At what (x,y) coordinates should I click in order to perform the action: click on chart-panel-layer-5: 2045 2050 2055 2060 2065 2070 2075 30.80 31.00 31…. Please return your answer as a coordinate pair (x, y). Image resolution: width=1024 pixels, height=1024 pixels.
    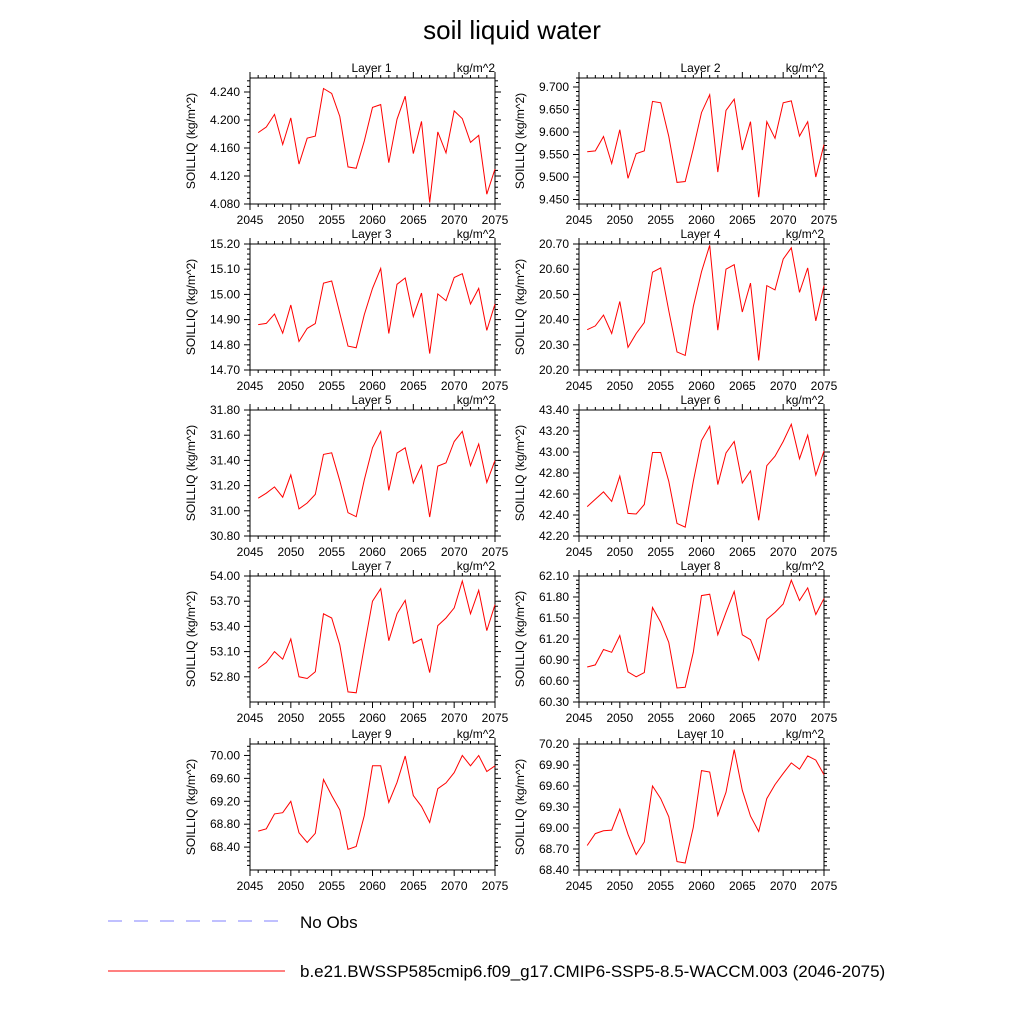
    Looking at the image, I should click on (346, 476).